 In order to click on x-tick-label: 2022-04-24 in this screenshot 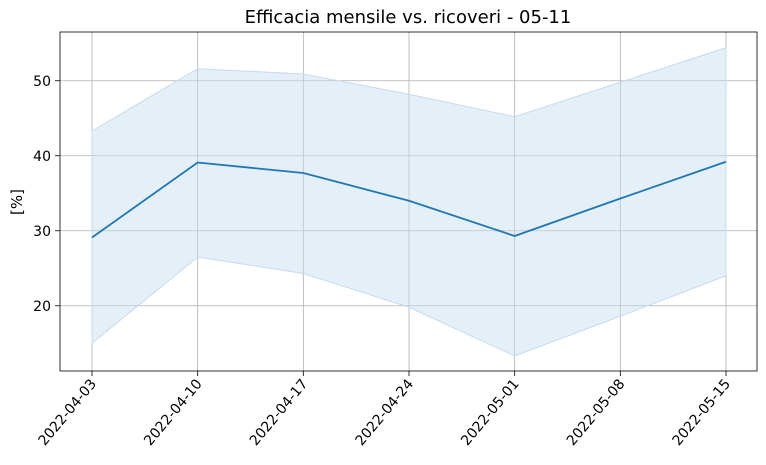, I will do `click(385, 412)`.